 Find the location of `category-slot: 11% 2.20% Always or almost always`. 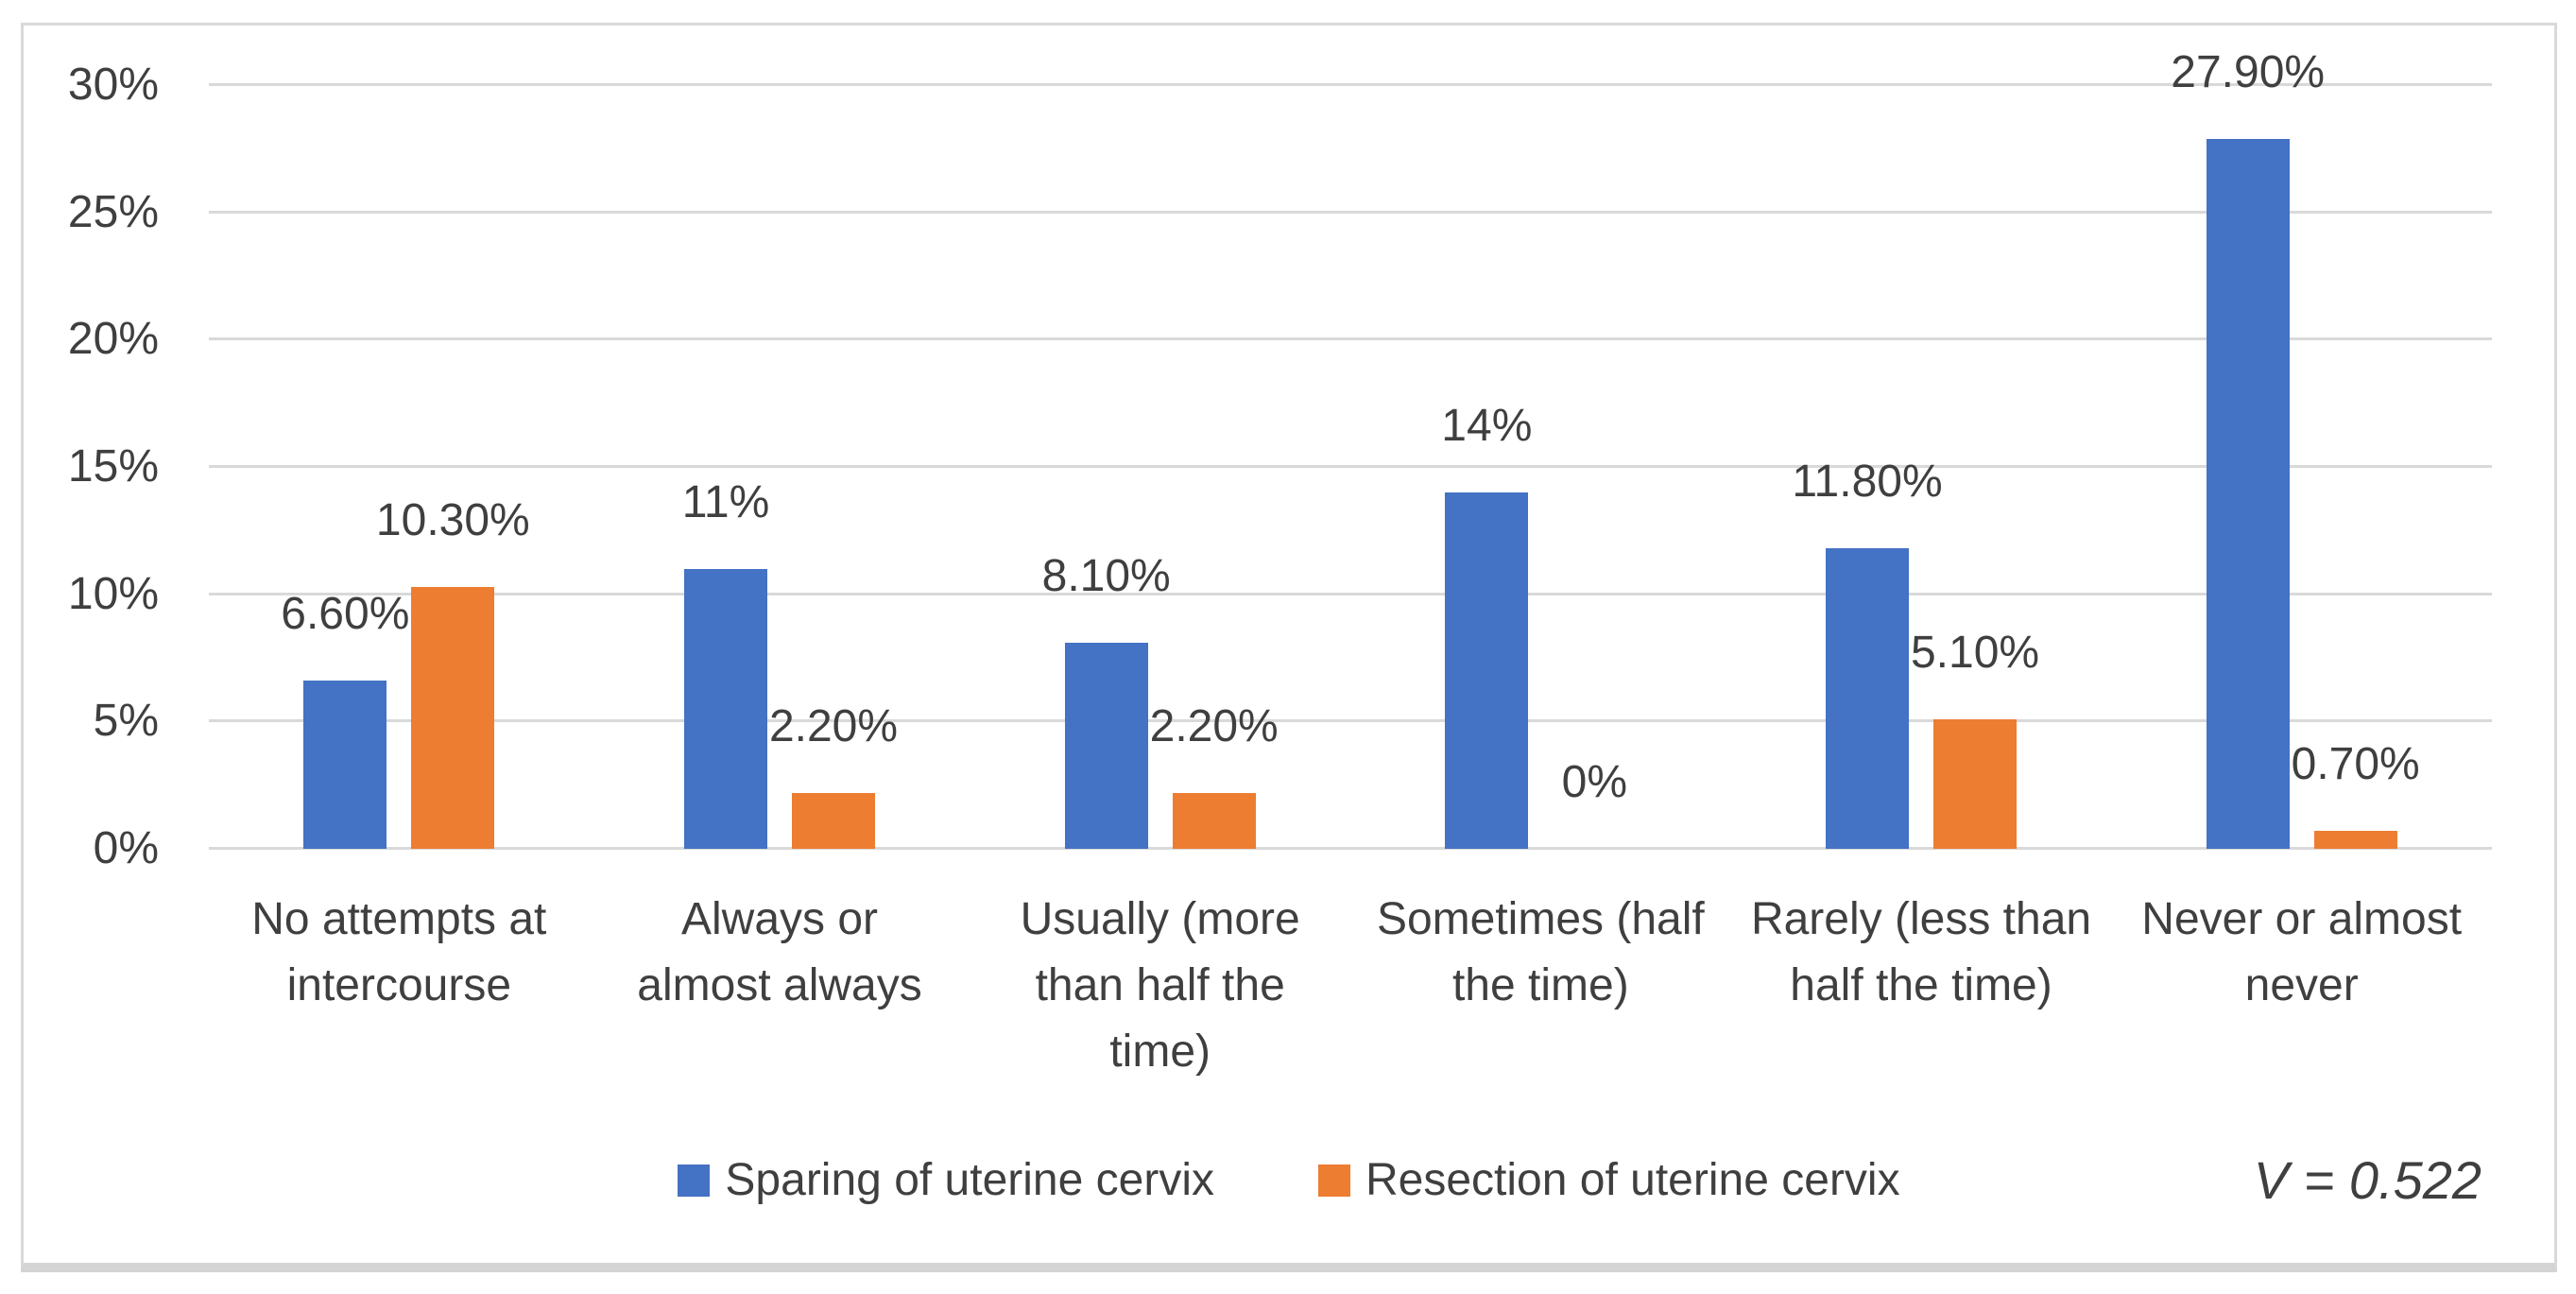

category-slot: 11% 2.20% Always or almost always is located at coordinates (780, 547).